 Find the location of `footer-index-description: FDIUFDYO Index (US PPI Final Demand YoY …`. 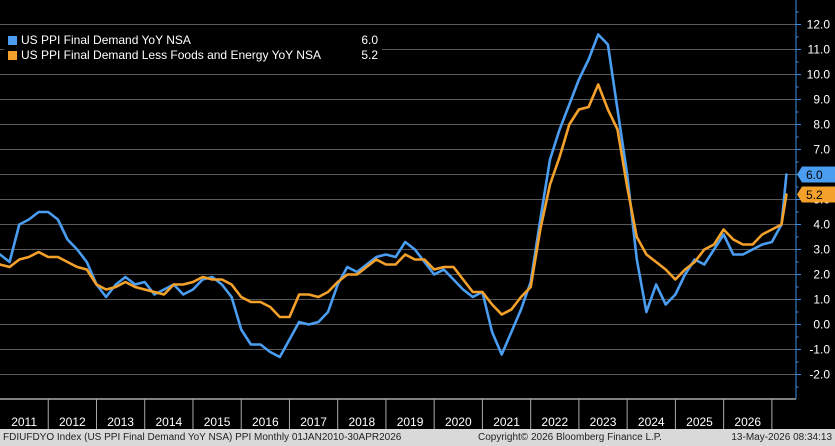

footer-index-description: FDIUFDYO Index (US PPI Final Demand YoY … is located at coordinates (202, 437).